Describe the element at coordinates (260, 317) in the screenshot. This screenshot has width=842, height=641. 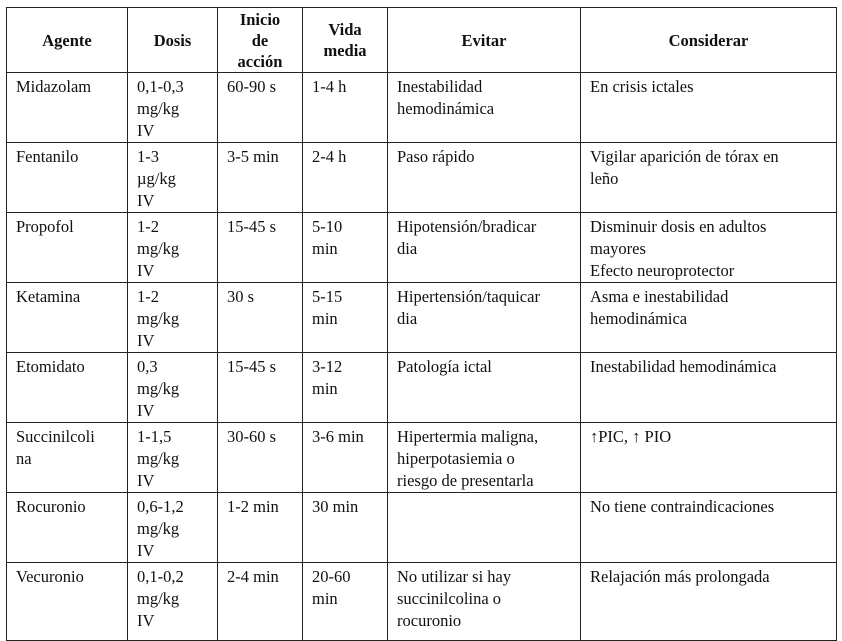
I see `cell-inicio: 30 s` at that location.